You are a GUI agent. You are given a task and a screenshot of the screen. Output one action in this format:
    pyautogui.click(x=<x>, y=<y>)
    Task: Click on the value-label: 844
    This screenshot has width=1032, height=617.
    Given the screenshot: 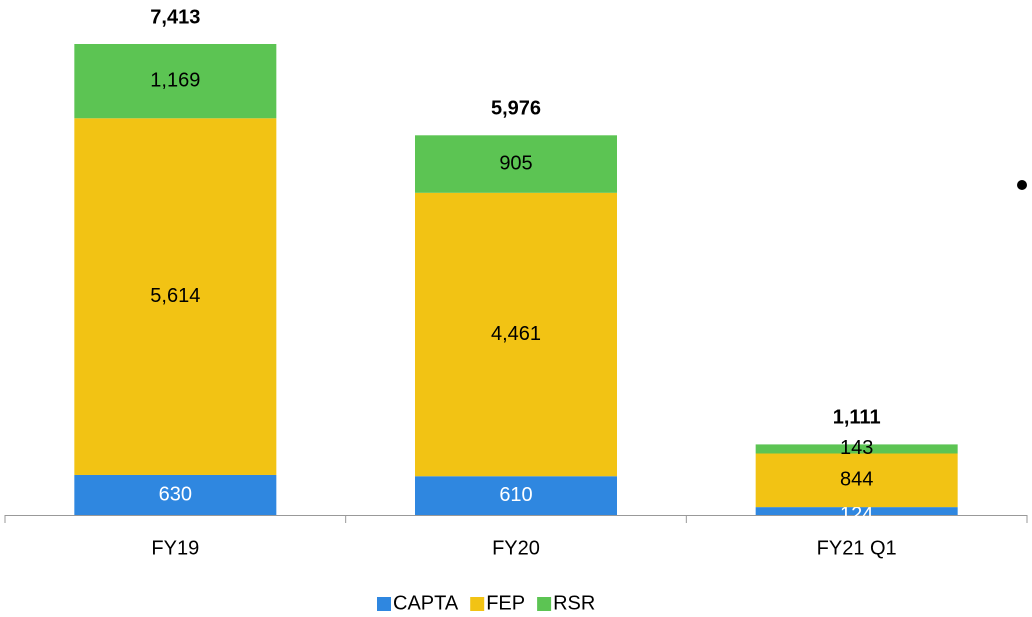 What is the action you would take?
    pyautogui.click(x=856, y=480)
    